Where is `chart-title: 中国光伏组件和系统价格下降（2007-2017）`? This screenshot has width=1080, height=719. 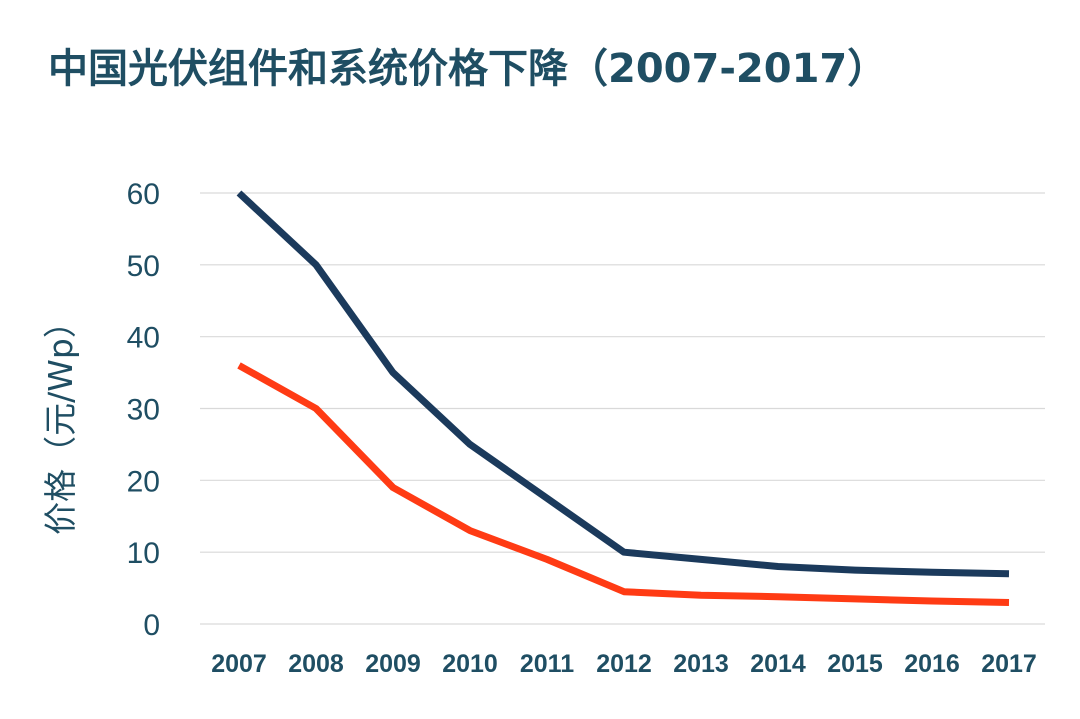 chart-title: 中国光伏组件和系统价格下降（2007-2017） is located at coordinates (468, 69).